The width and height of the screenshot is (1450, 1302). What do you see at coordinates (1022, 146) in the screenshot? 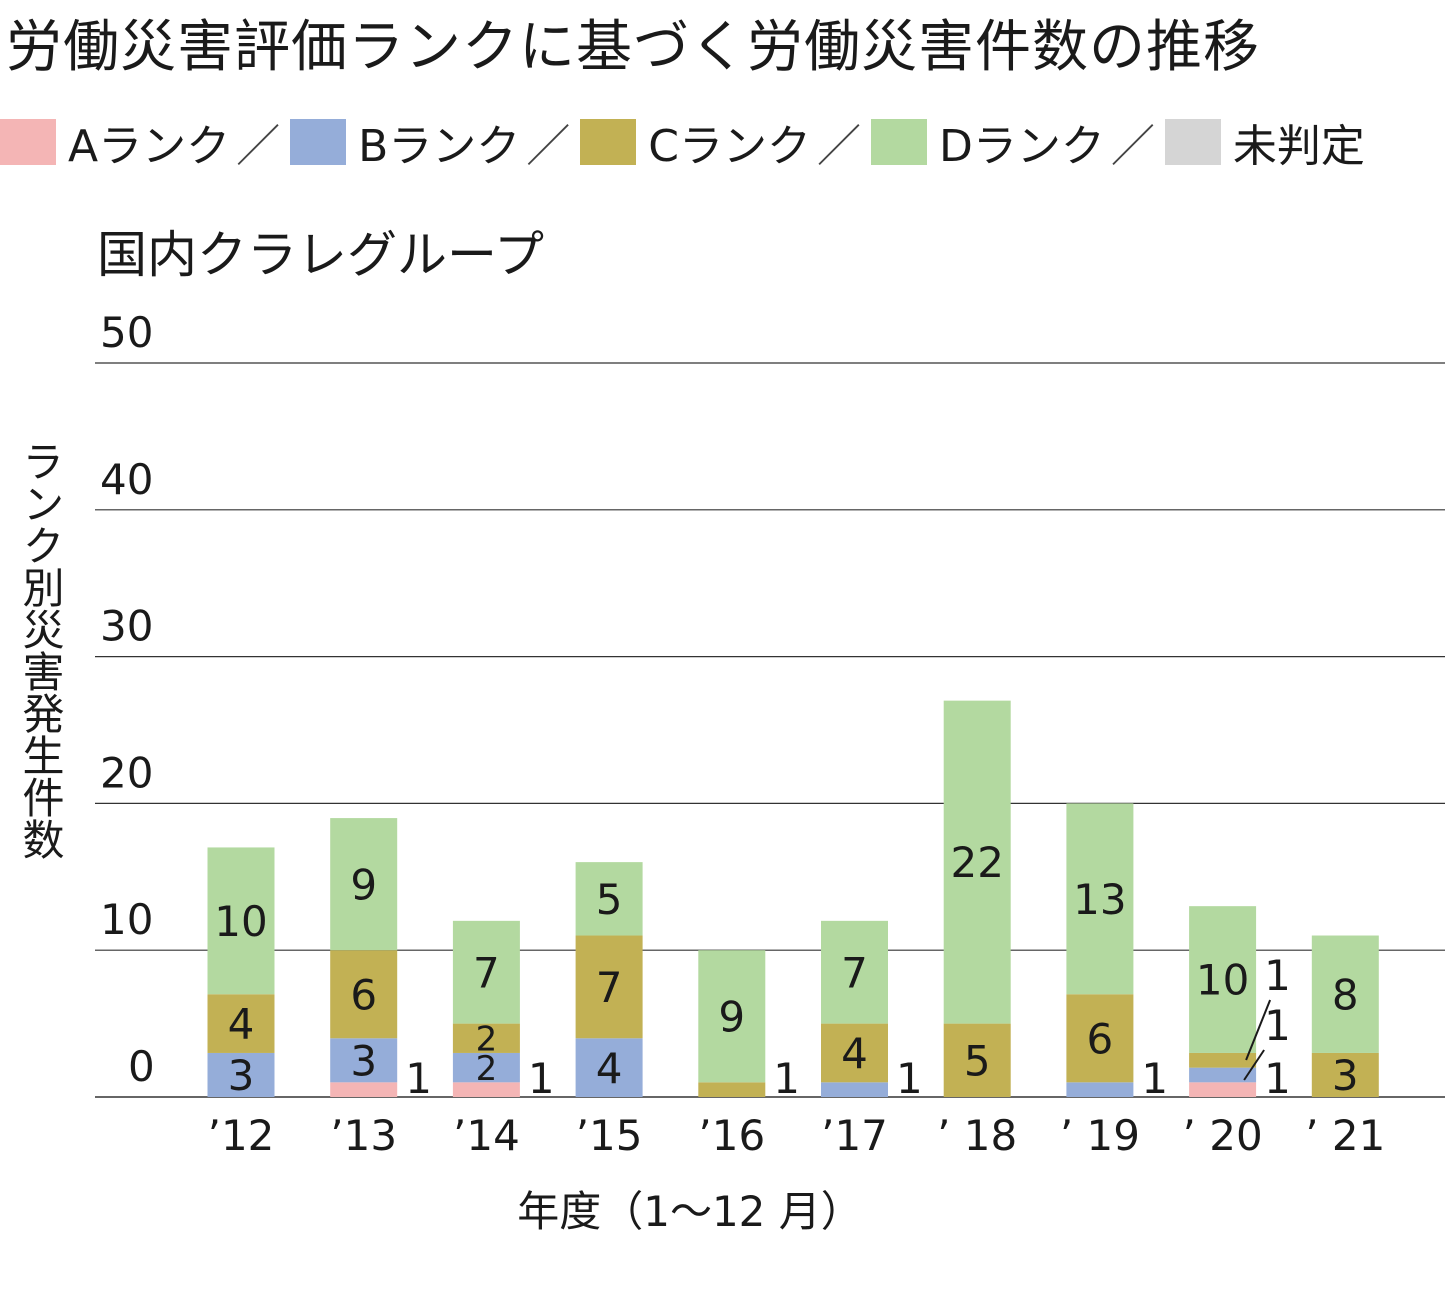
I see `legend-label-d: Dランク` at bounding box center [1022, 146].